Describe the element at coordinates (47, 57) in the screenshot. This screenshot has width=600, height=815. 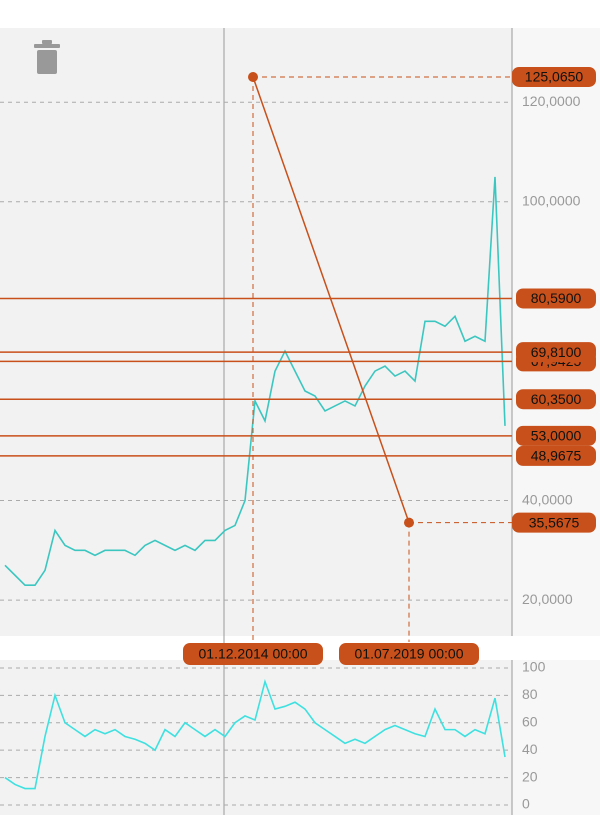
I see `trash-icon` at that location.